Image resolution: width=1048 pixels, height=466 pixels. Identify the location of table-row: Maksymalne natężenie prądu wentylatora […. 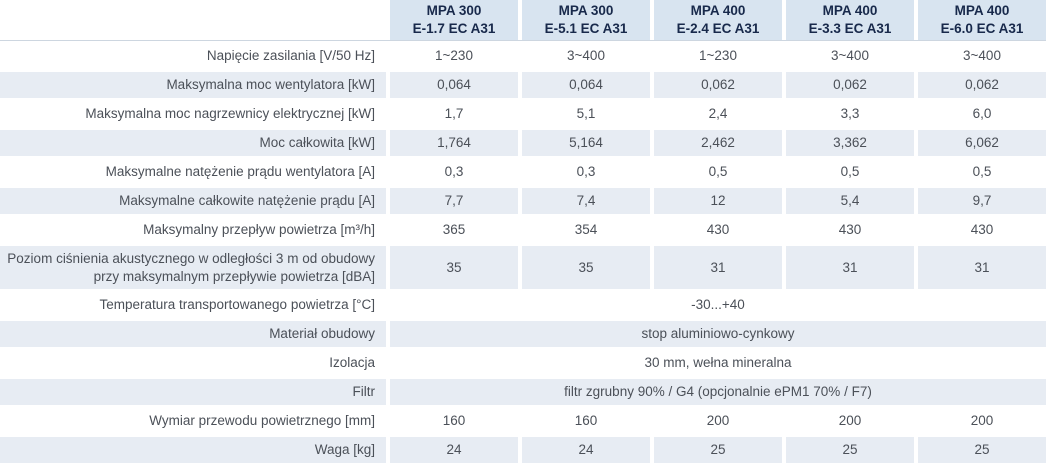
(523, 172).